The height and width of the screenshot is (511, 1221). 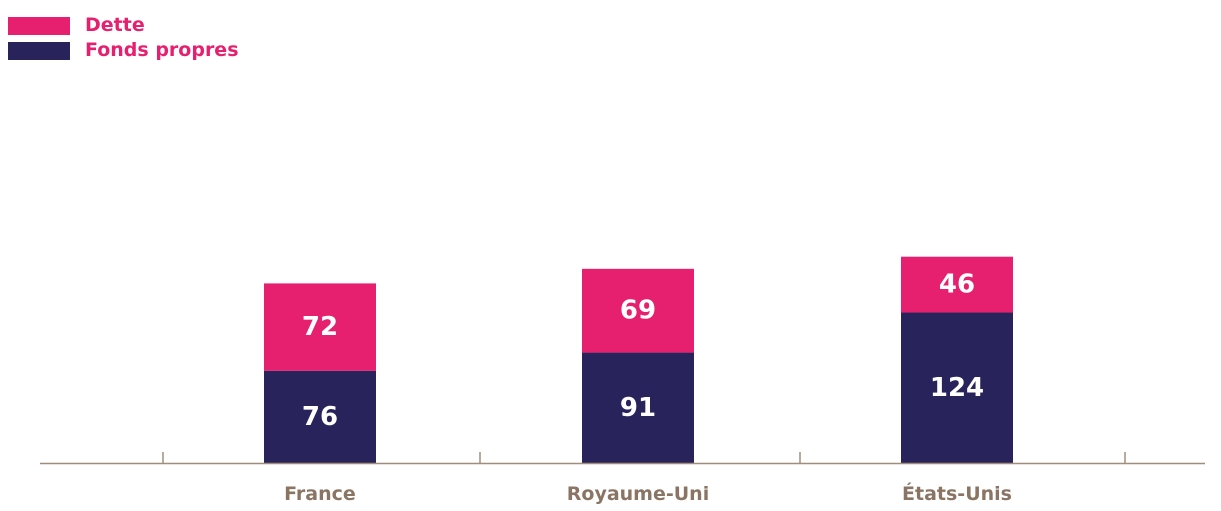 I want to click on bar-dette-royaume-uni, so click(x=638, y=310).